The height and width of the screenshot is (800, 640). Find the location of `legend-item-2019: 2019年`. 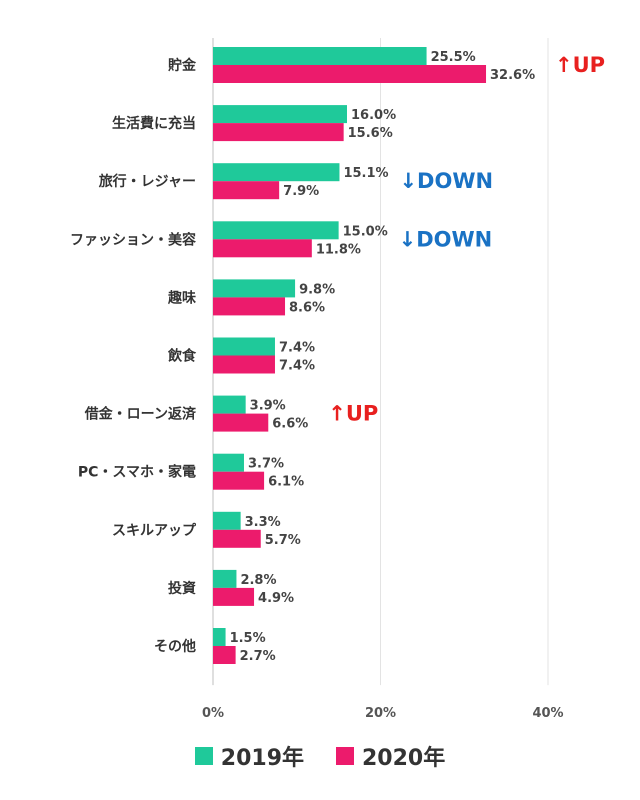

legend-item-2019: 2019年 is located at coordinates (249, 756).